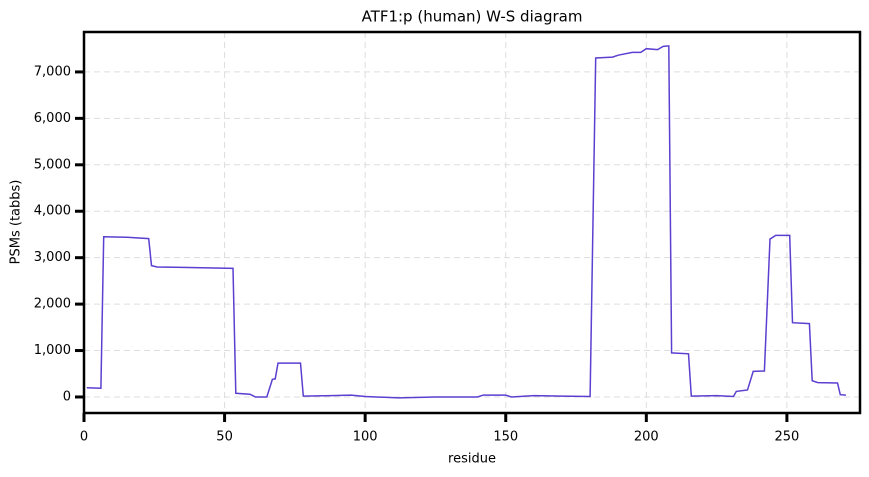  I want to click on x-tick-label: 150, so click(505, 437).